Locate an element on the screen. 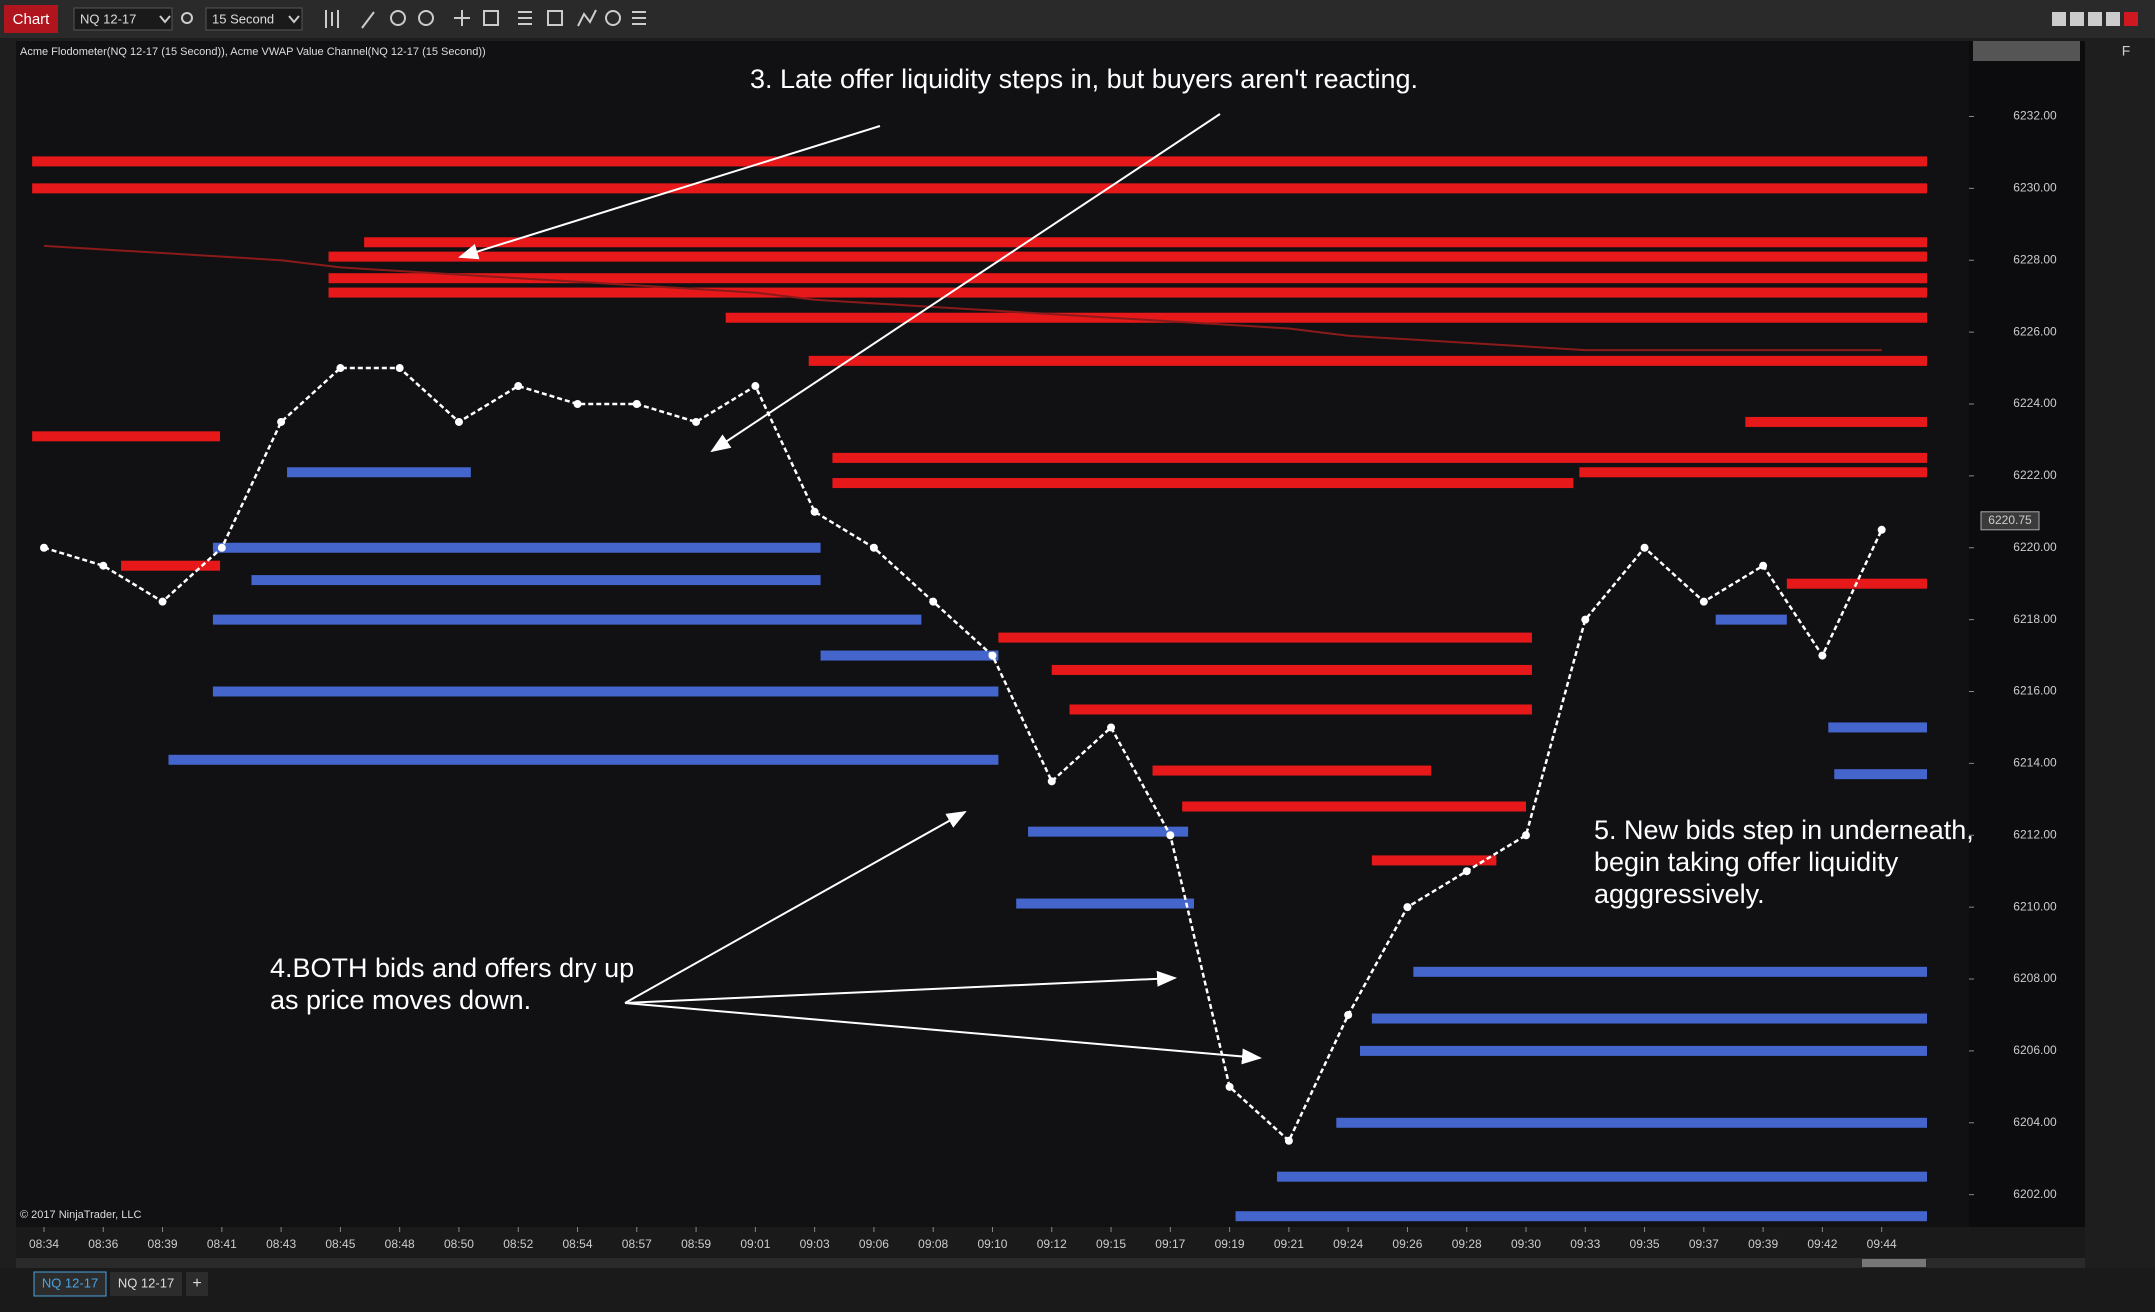  x-tick-label: 09:39 is located at coordinates (1763, 1244).